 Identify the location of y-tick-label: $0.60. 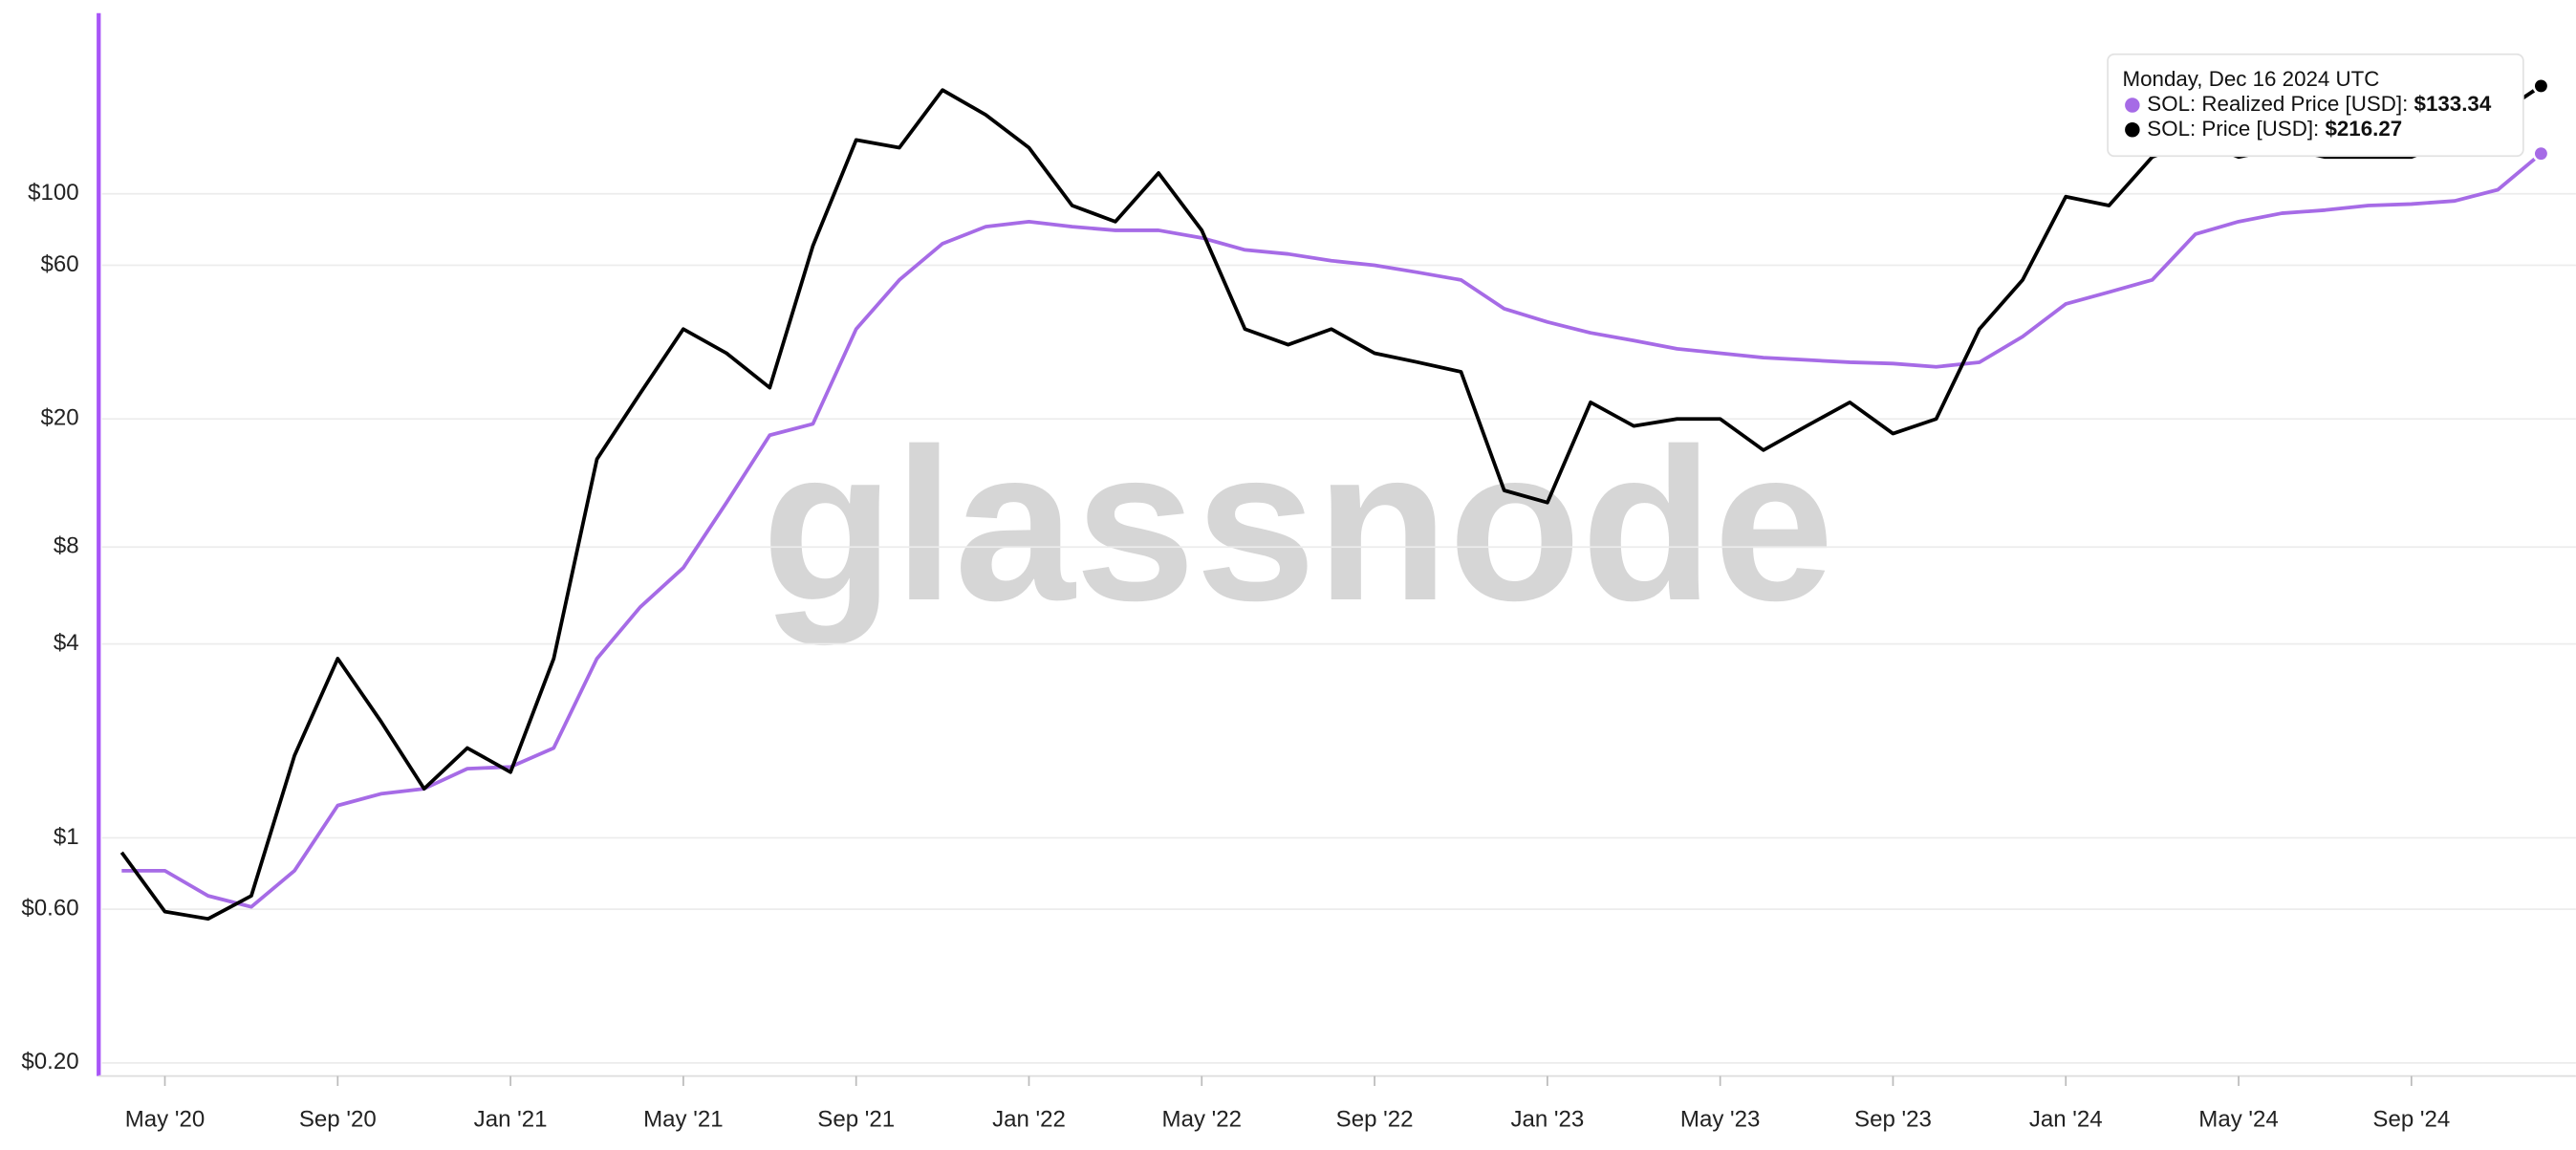
(49, 909).